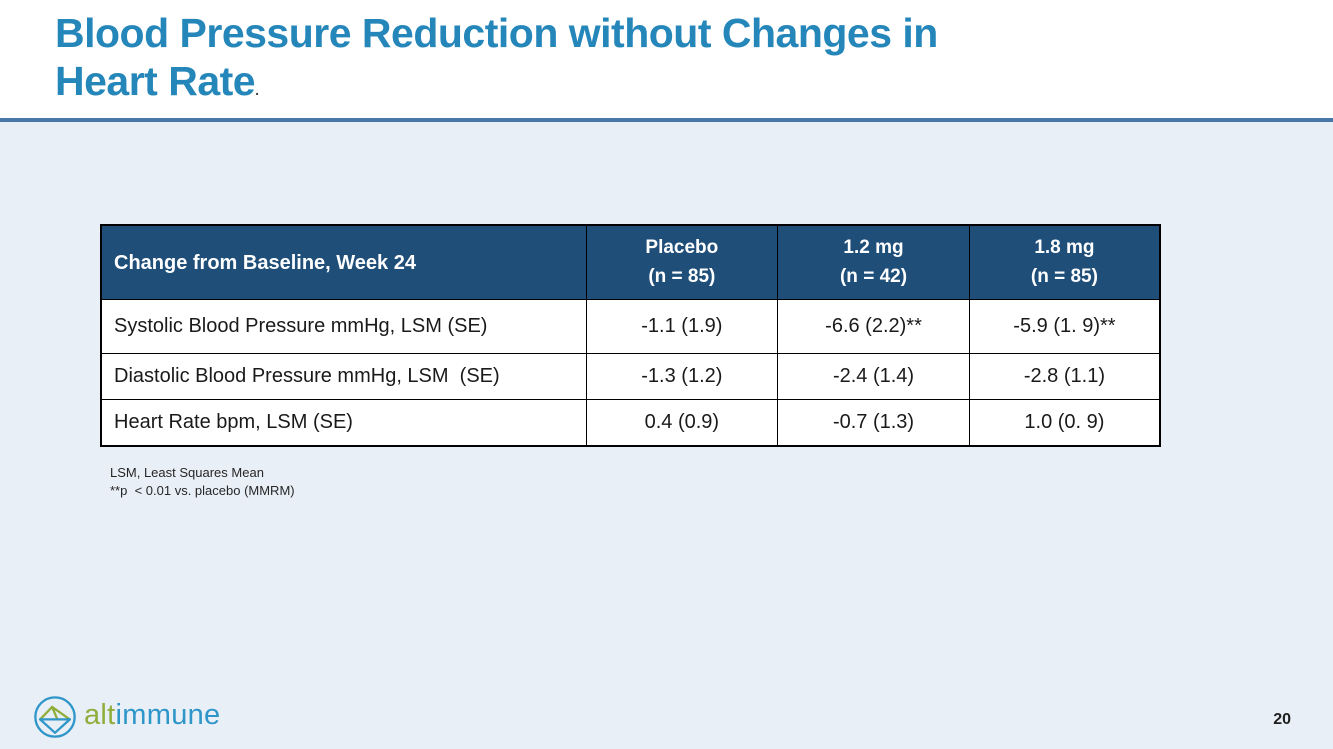  I want to click on title-period: ., so click(257, 89).